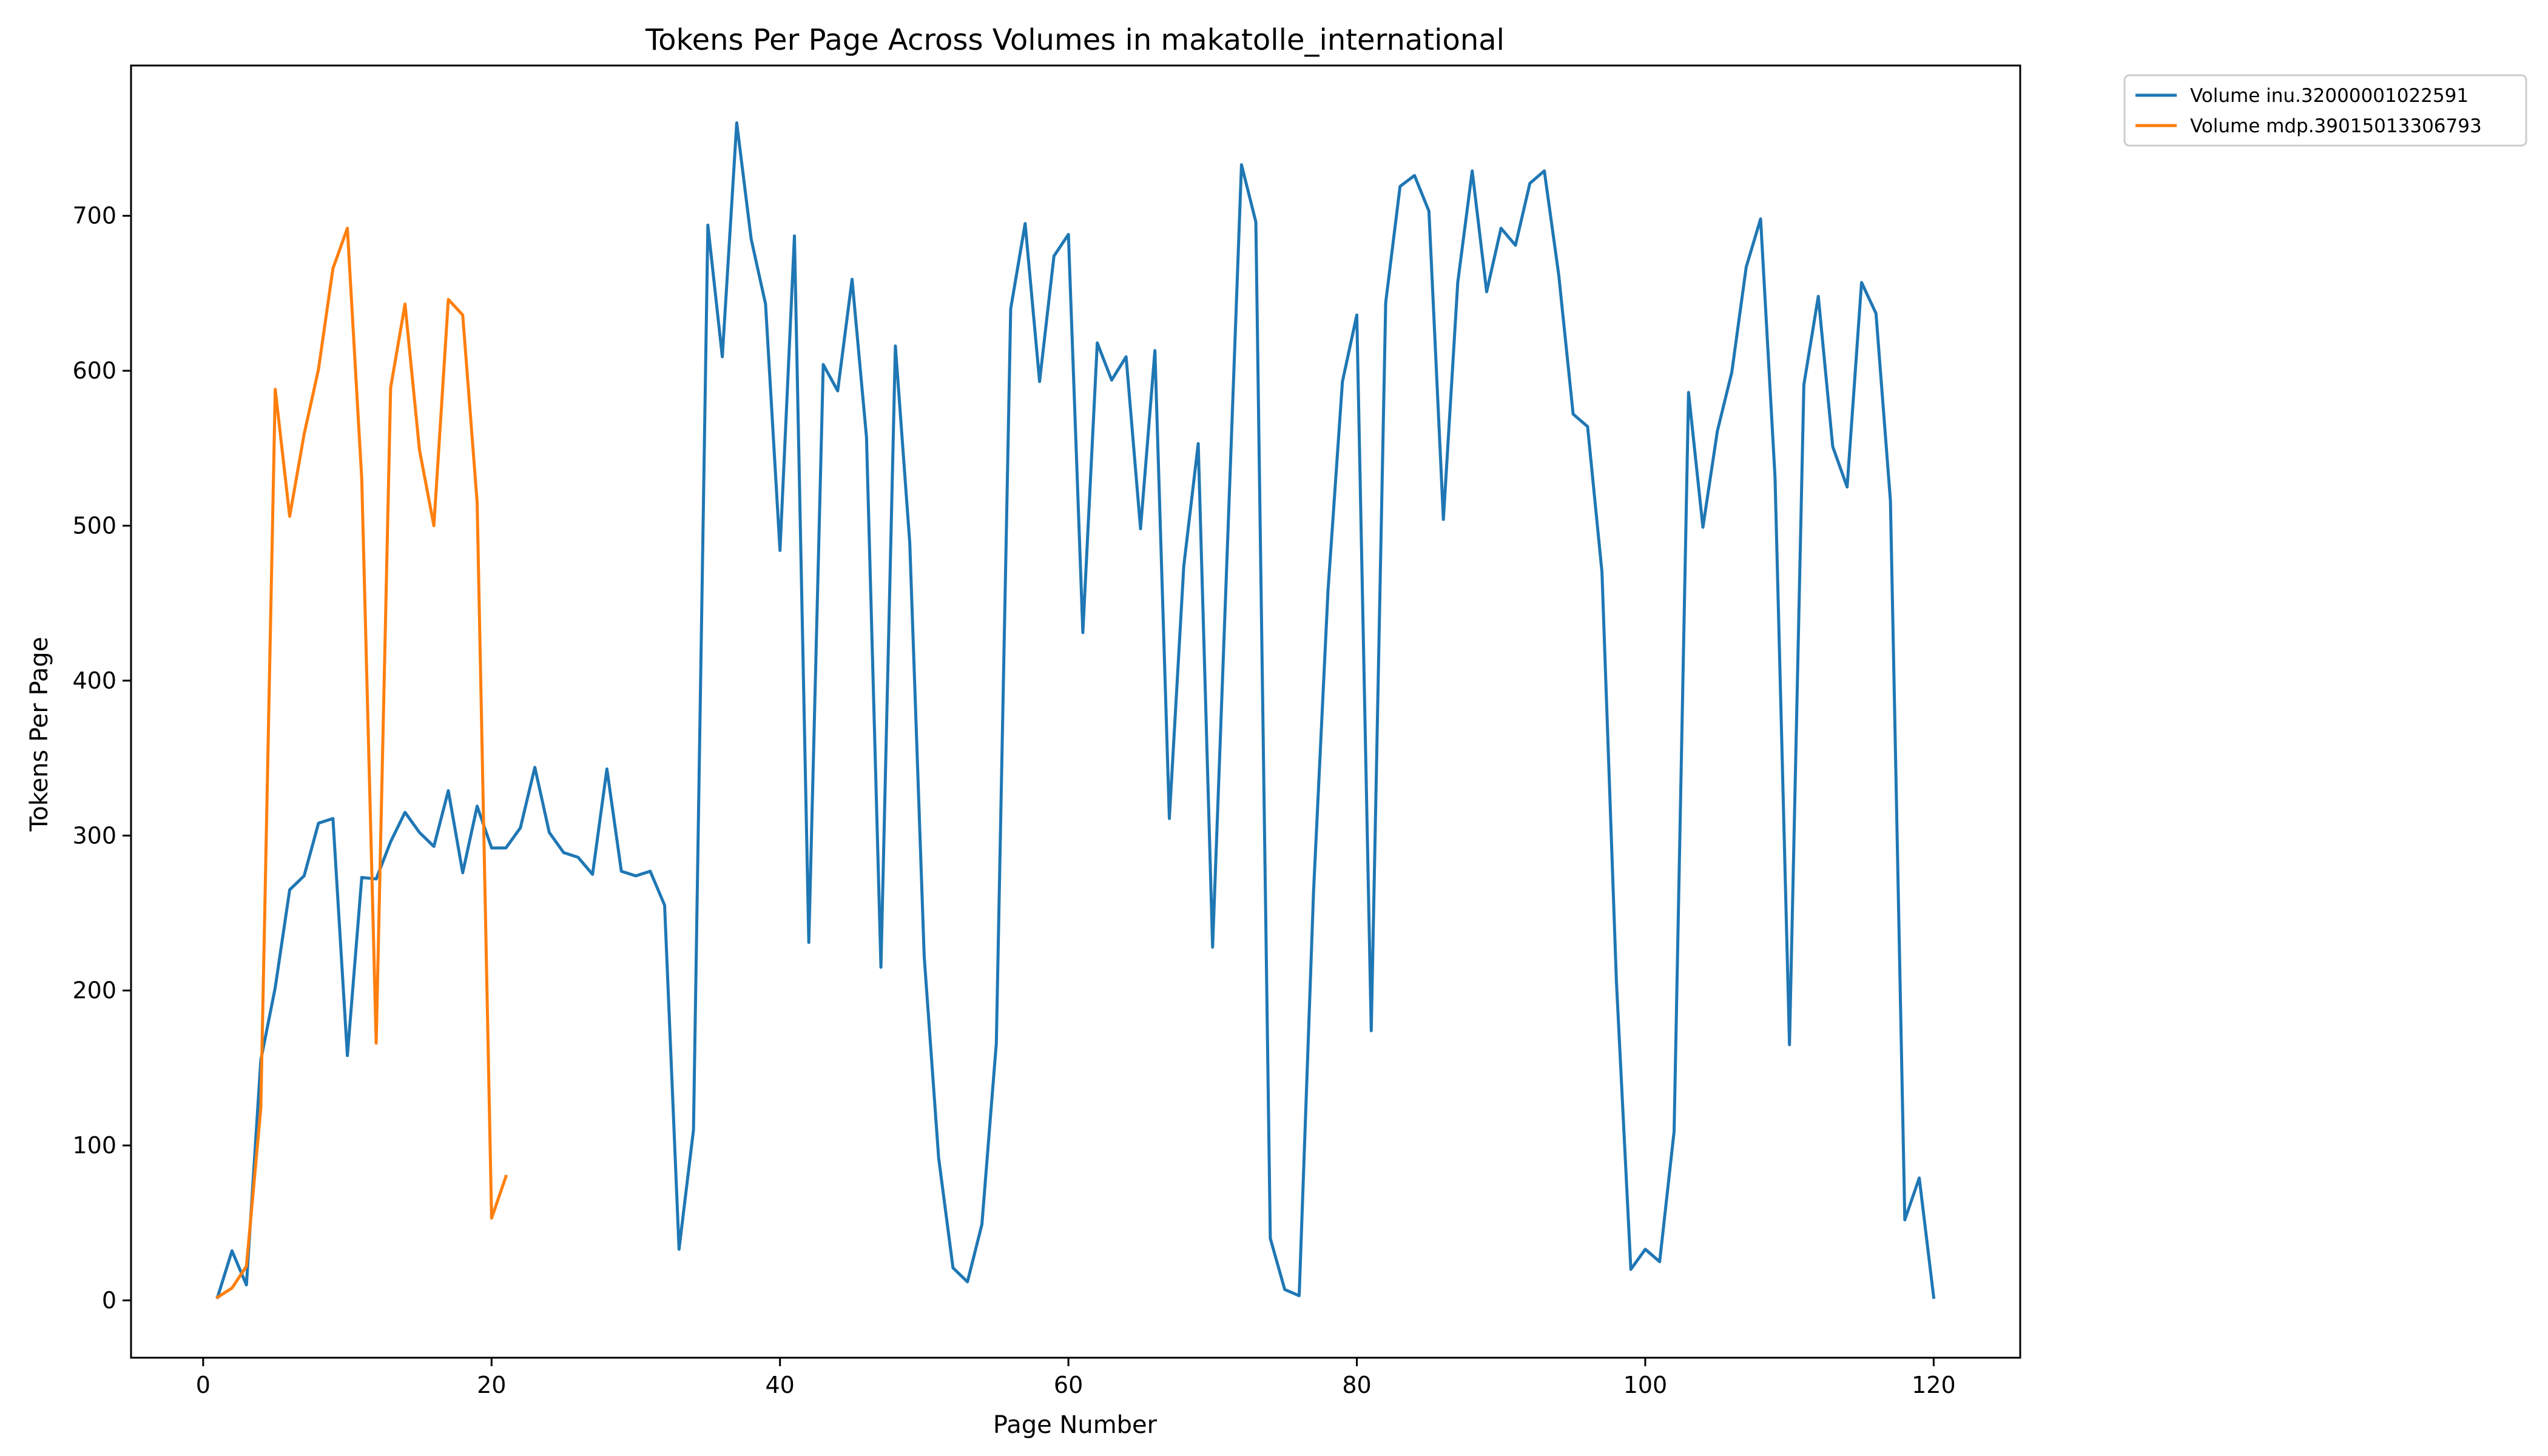 Image resolution: width=2548 pixels, height=1456 pixels. Describe the element at coordinates (94, 216) in the screenshot. I see `y-tick-label: 700` at that location.